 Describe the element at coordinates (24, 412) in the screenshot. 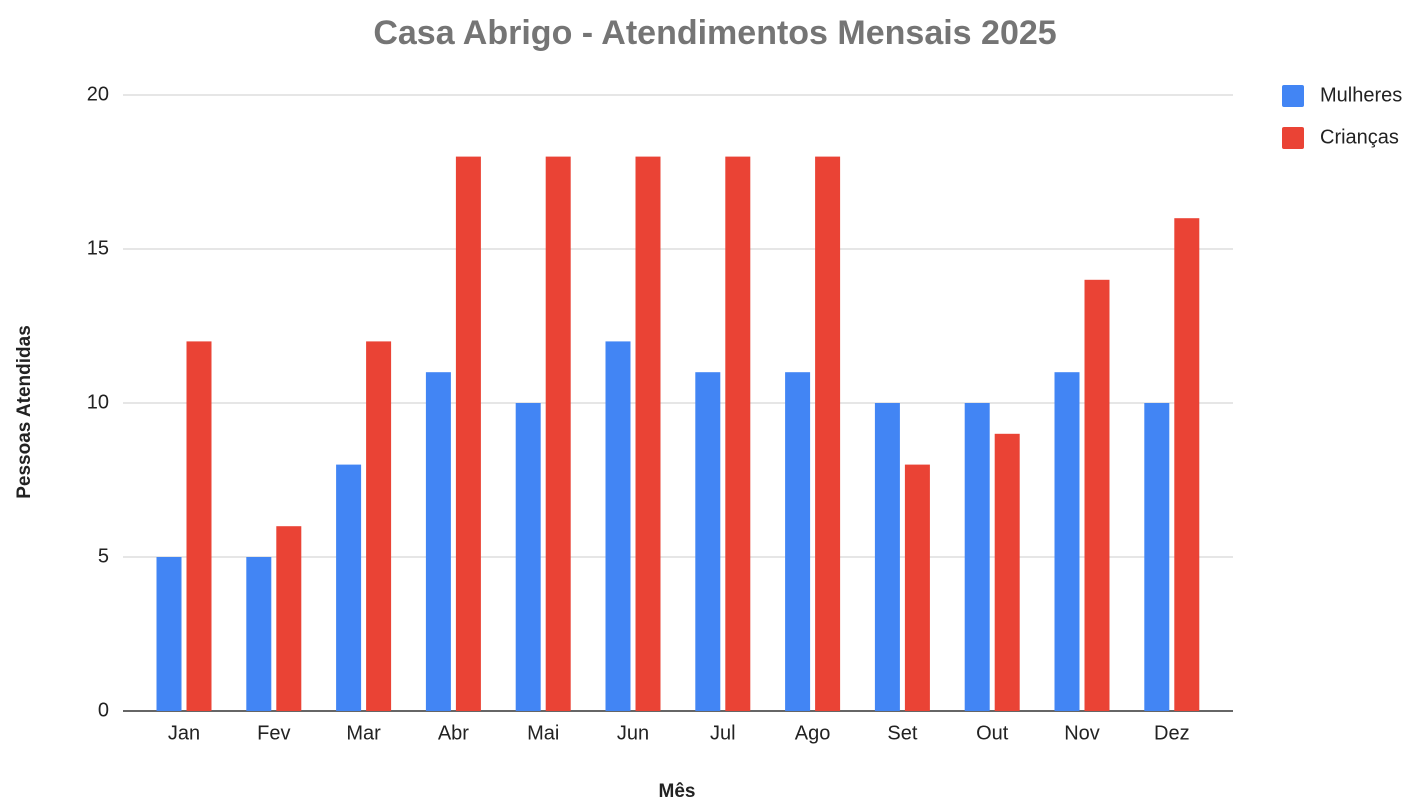

I see `y-axis-label: Pessoas Atendidas` at that location.